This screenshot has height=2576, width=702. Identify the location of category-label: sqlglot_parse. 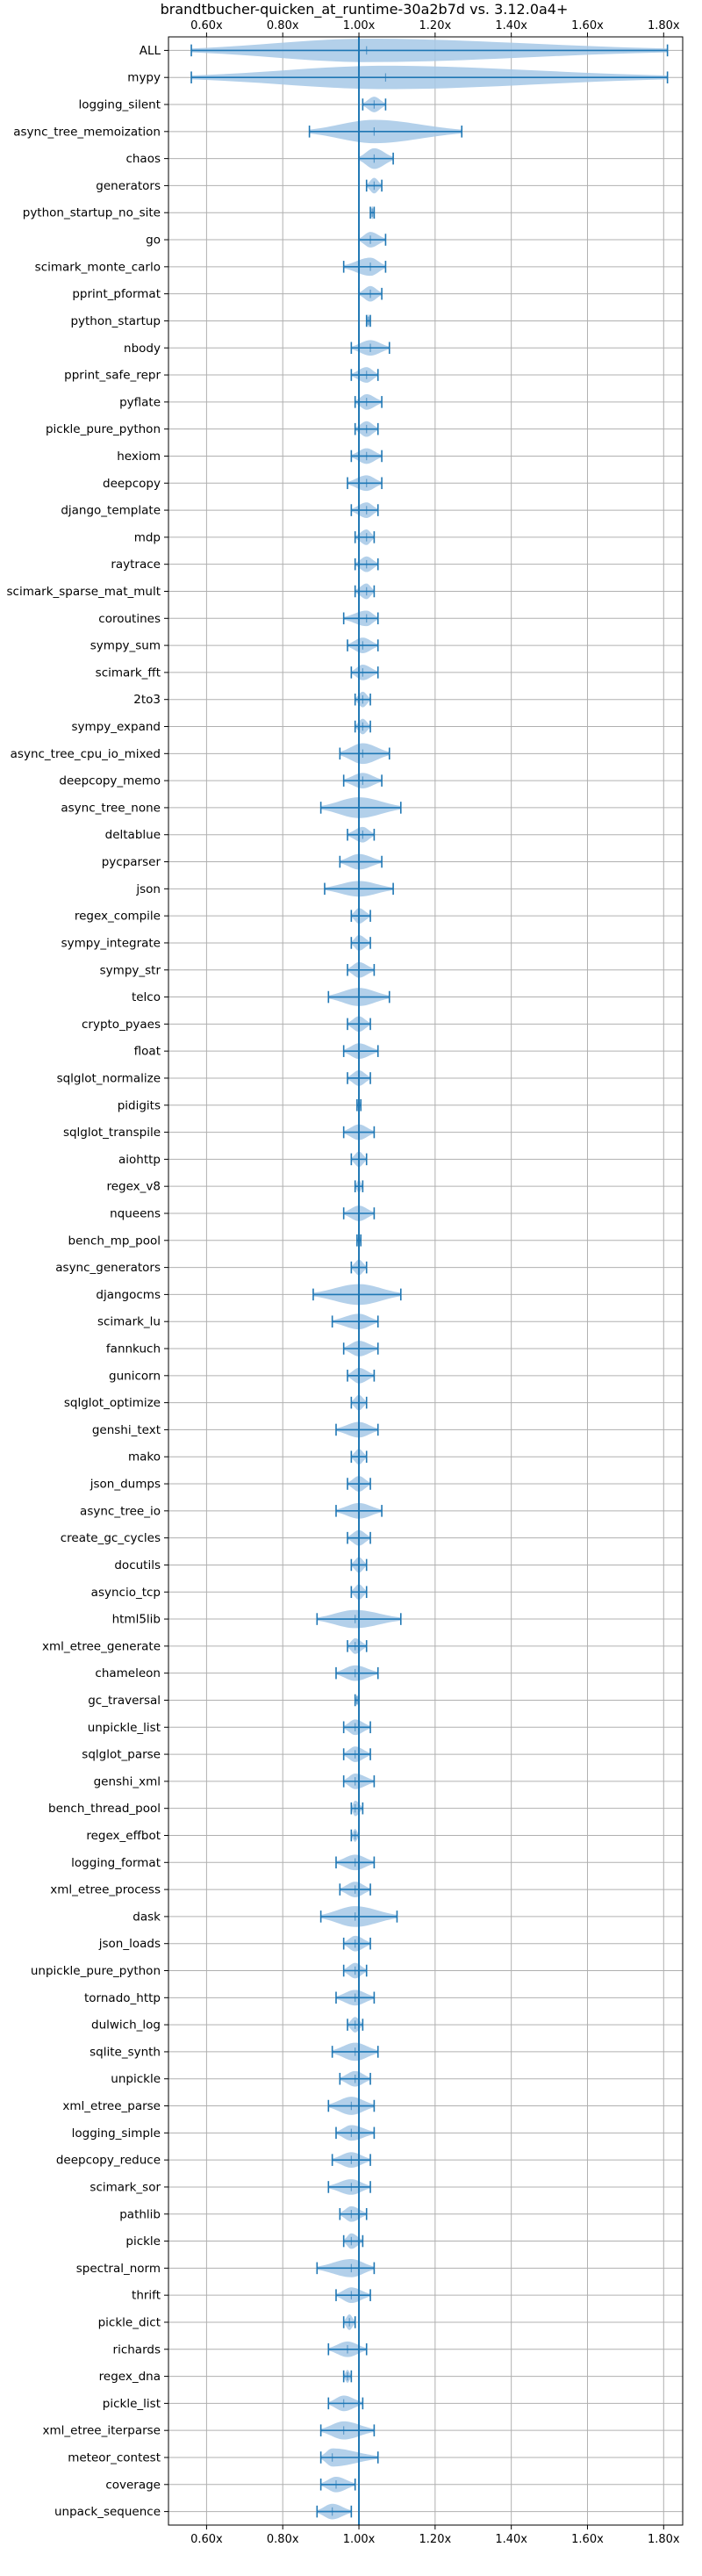
(121, 1755).